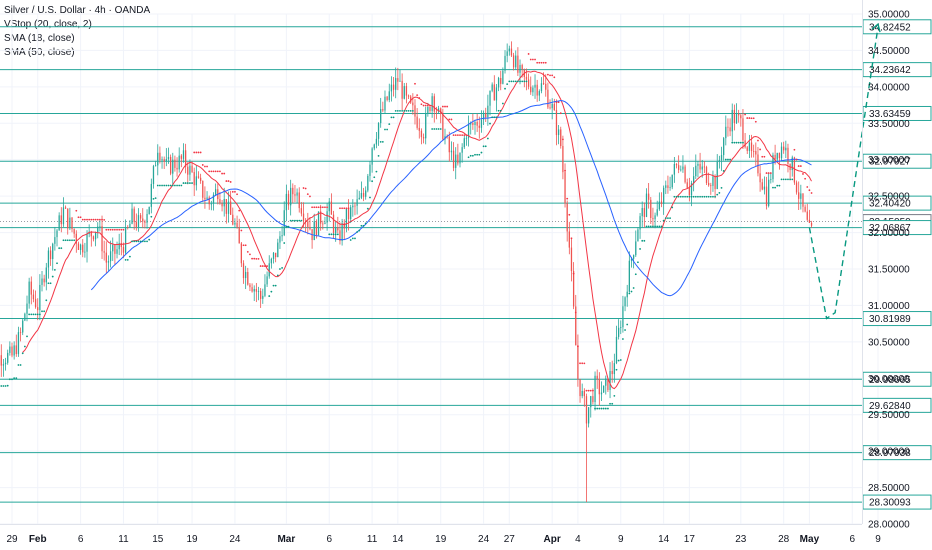  I want to click on projection-layer, so click(844, 171).